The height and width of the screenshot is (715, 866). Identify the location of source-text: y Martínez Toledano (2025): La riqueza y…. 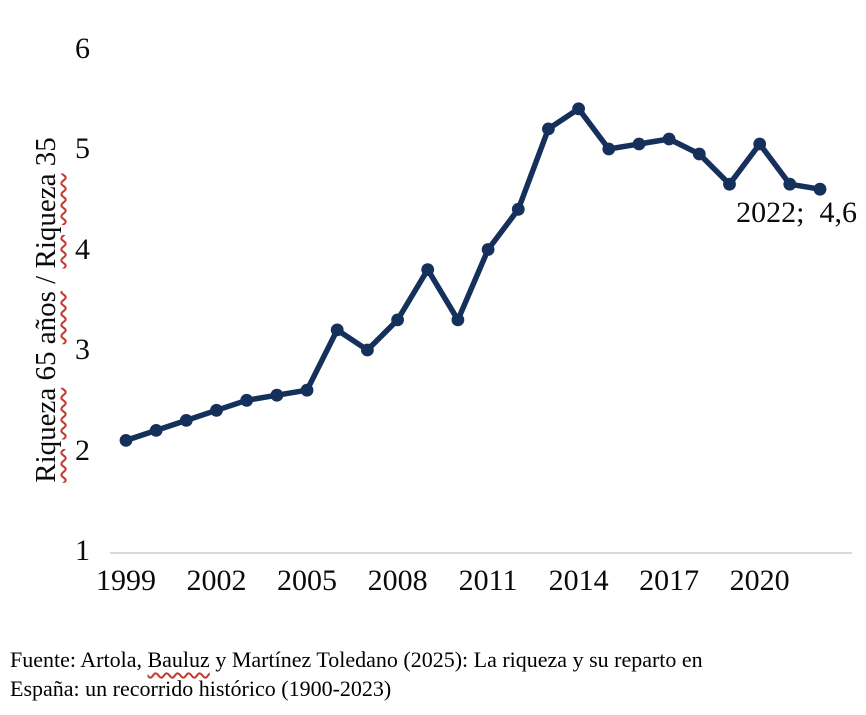
(456, 659).